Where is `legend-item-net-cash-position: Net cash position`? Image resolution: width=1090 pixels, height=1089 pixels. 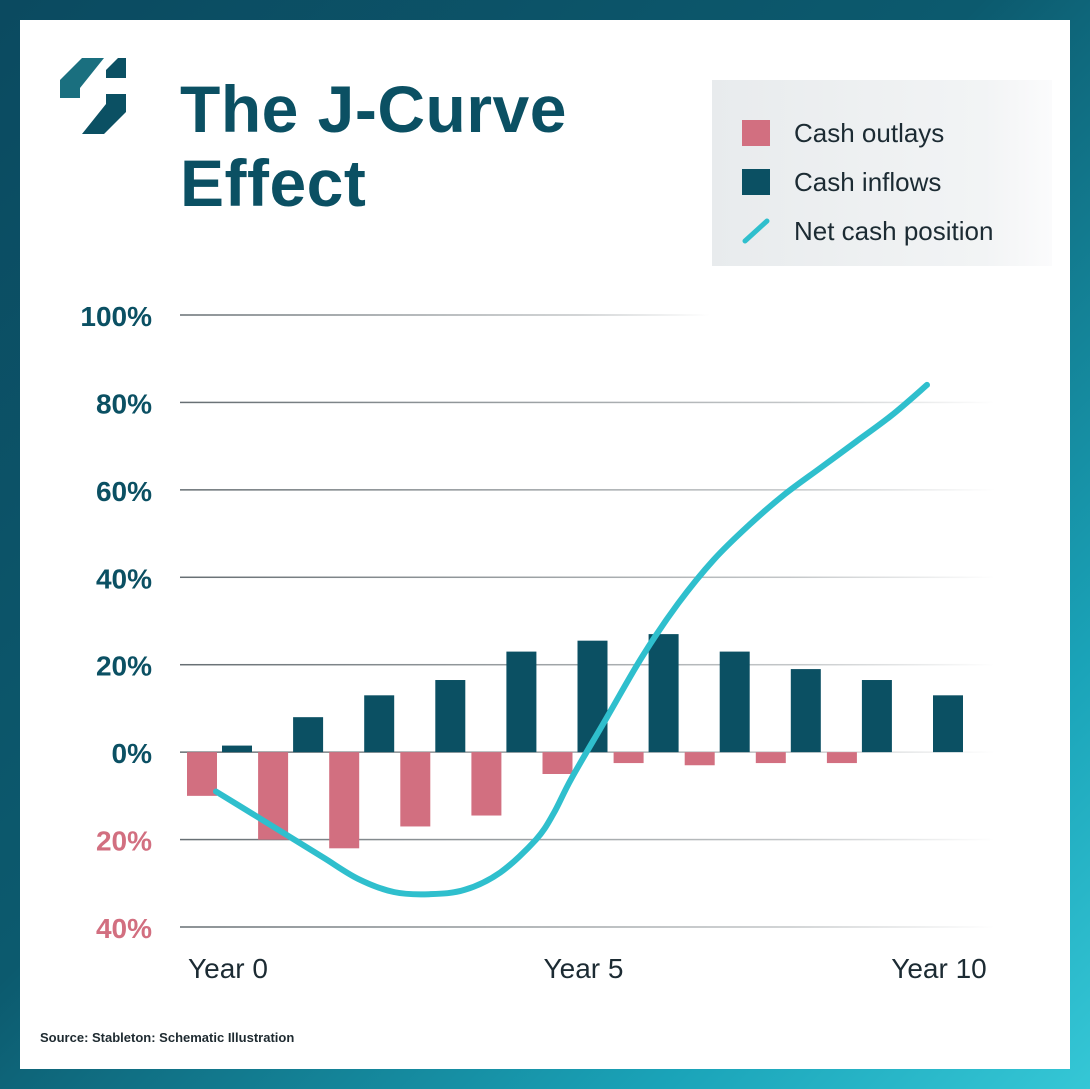 legend-item-net-cash-position: Net cash position is located at coordinates (867, 231).